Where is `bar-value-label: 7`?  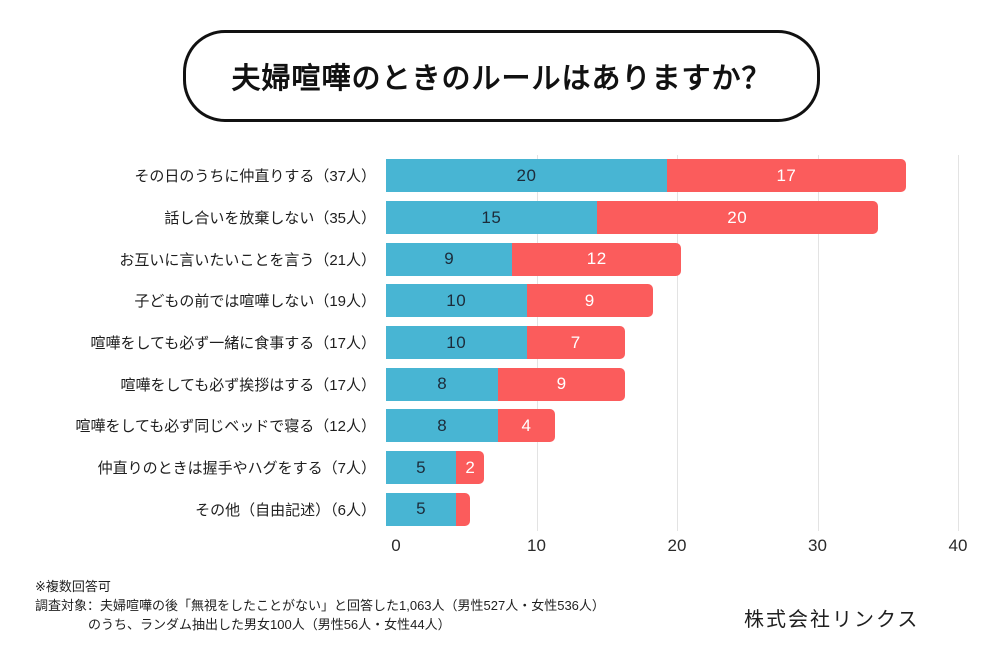 bar-value-label: 7 is located at coordinates (575, 342).